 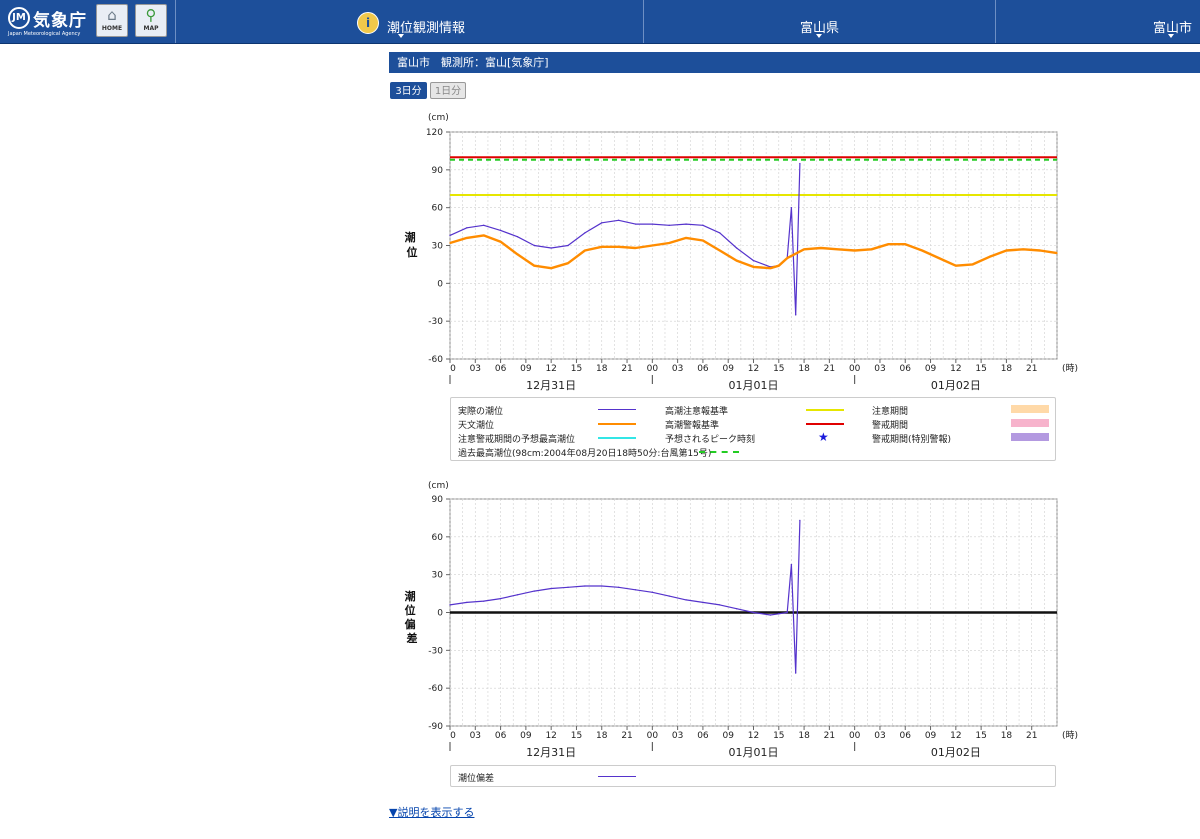 I want to click on y-tick-label: 120, so click(x=434, y=133).